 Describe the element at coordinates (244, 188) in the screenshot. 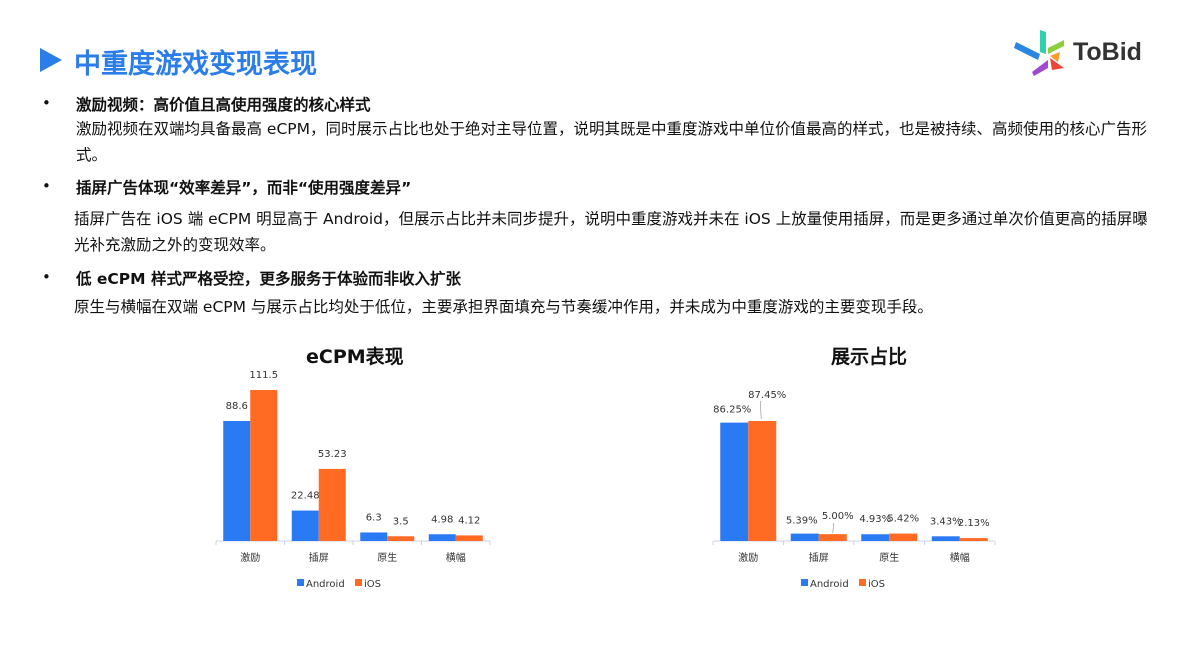

I see `section-2-heading: 插屏广告体现“效率差异”，而非“使用强度差异”` at that location.